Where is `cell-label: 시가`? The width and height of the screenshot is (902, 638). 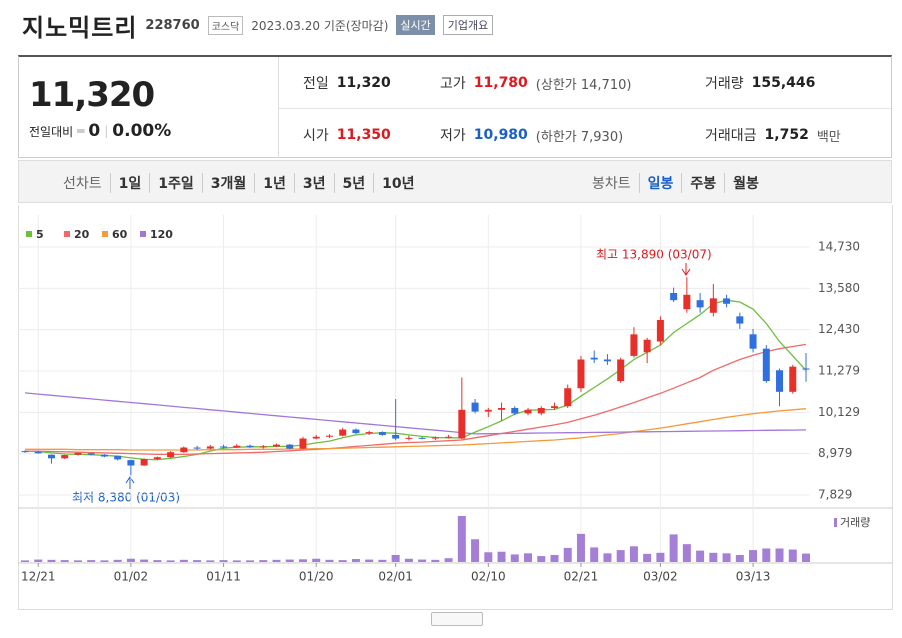
cell-label: 시가 is located at coordinates (316, 136).